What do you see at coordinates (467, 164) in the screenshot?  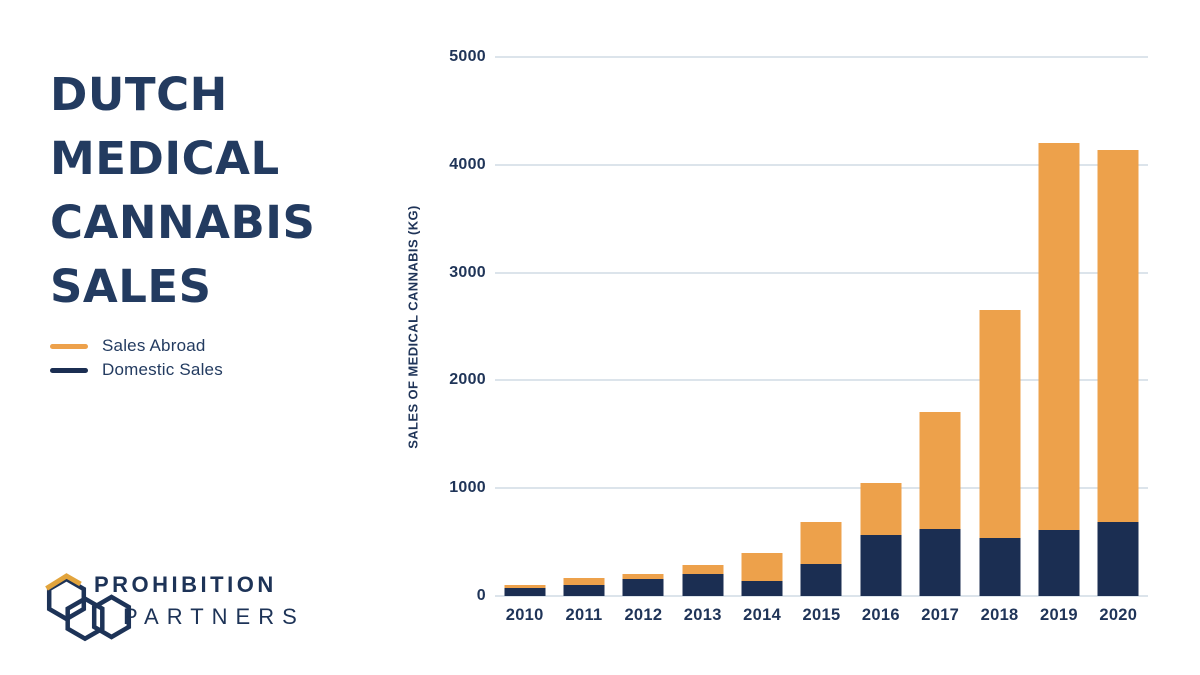 I see `y-tick-label-4000: 4000` at bounding box center [467, 164].